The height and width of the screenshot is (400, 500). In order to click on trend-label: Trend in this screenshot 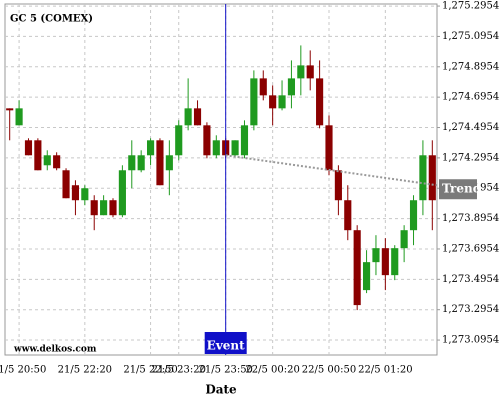, I will do `click(462, 189)`.